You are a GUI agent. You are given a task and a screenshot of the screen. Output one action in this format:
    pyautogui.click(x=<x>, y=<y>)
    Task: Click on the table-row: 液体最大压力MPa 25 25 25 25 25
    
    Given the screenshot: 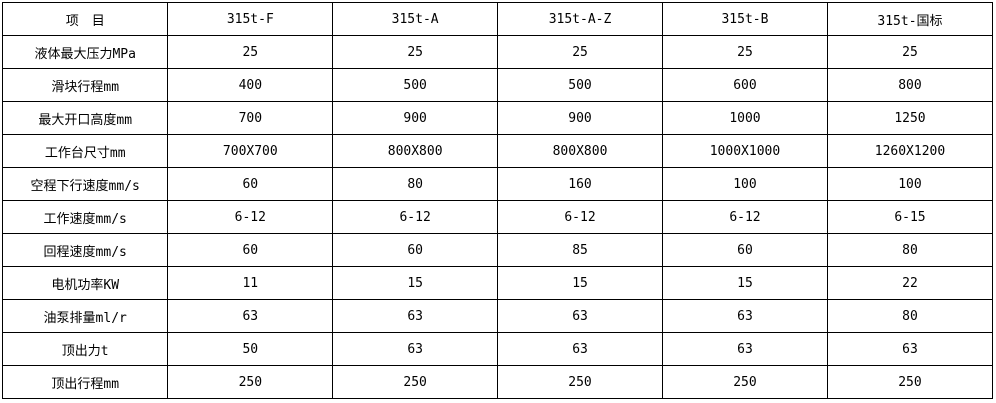 What is the action you would take?
    pyautogui.click(x=497, y=52)
    